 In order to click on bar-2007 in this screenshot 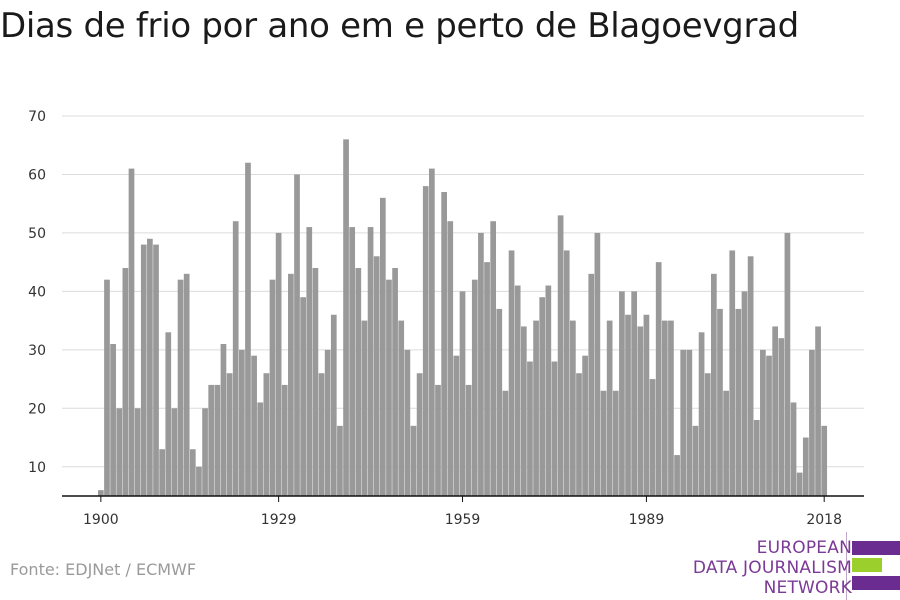, I will do `click(756, 457)`.